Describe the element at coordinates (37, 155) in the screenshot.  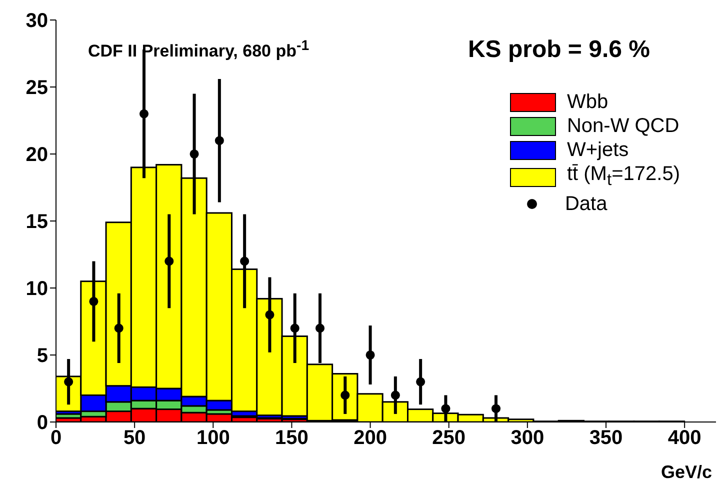
I see `y-tick-label: 20` at that location.